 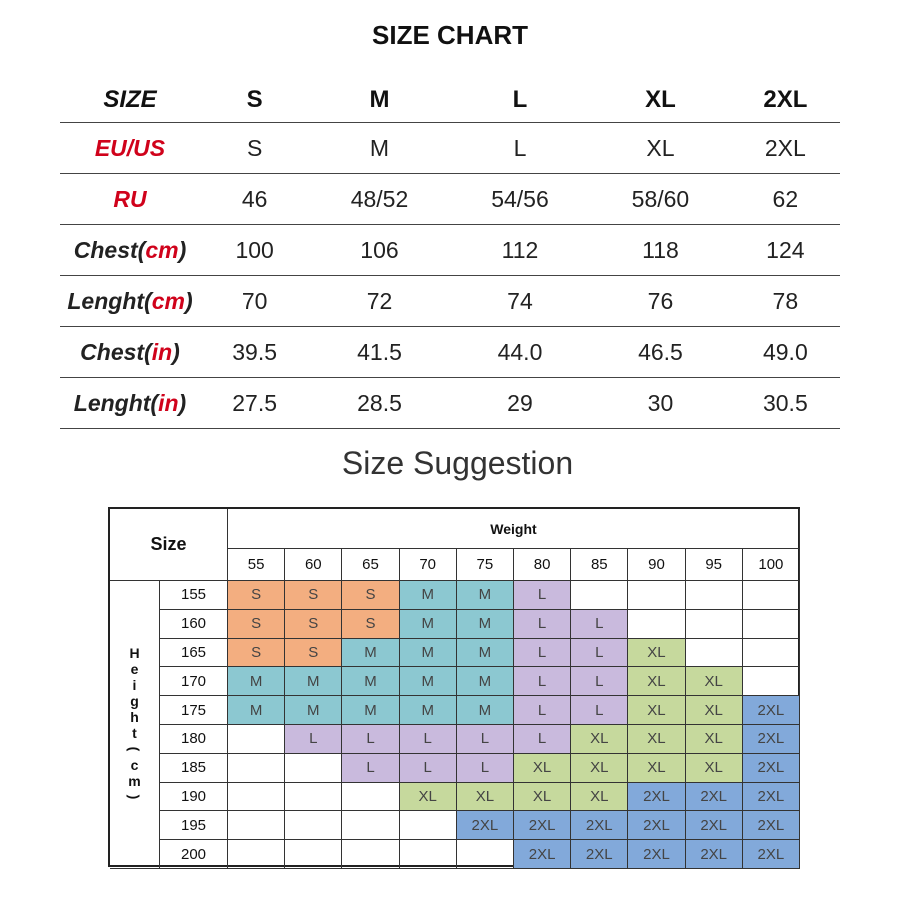 I want to click on header-row: SIZE S M L XL 2XL, so click(x=450, y=100).